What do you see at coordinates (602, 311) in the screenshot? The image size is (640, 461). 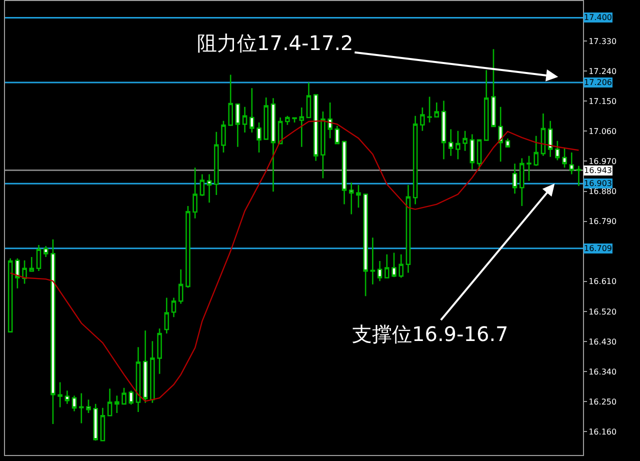 I see `y-tick-label: 16.520` at bounding box center [602, 311].